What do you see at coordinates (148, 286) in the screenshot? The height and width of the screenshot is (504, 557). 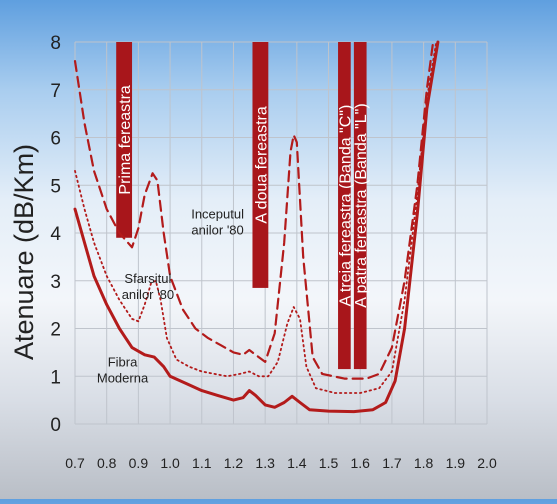 I see `annotation-label: Sfarsitul anilor '80` at bounding box center [148, 286].